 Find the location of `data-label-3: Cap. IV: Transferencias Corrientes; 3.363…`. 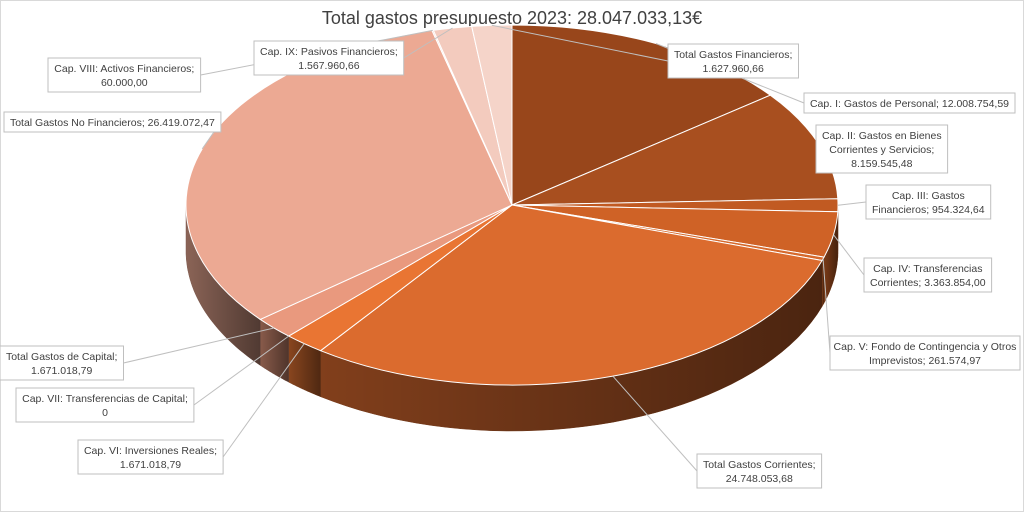

data-label-3: Cap. IV: Transferencias Corrientes; 3.363… is located at coordinates (928, 276).